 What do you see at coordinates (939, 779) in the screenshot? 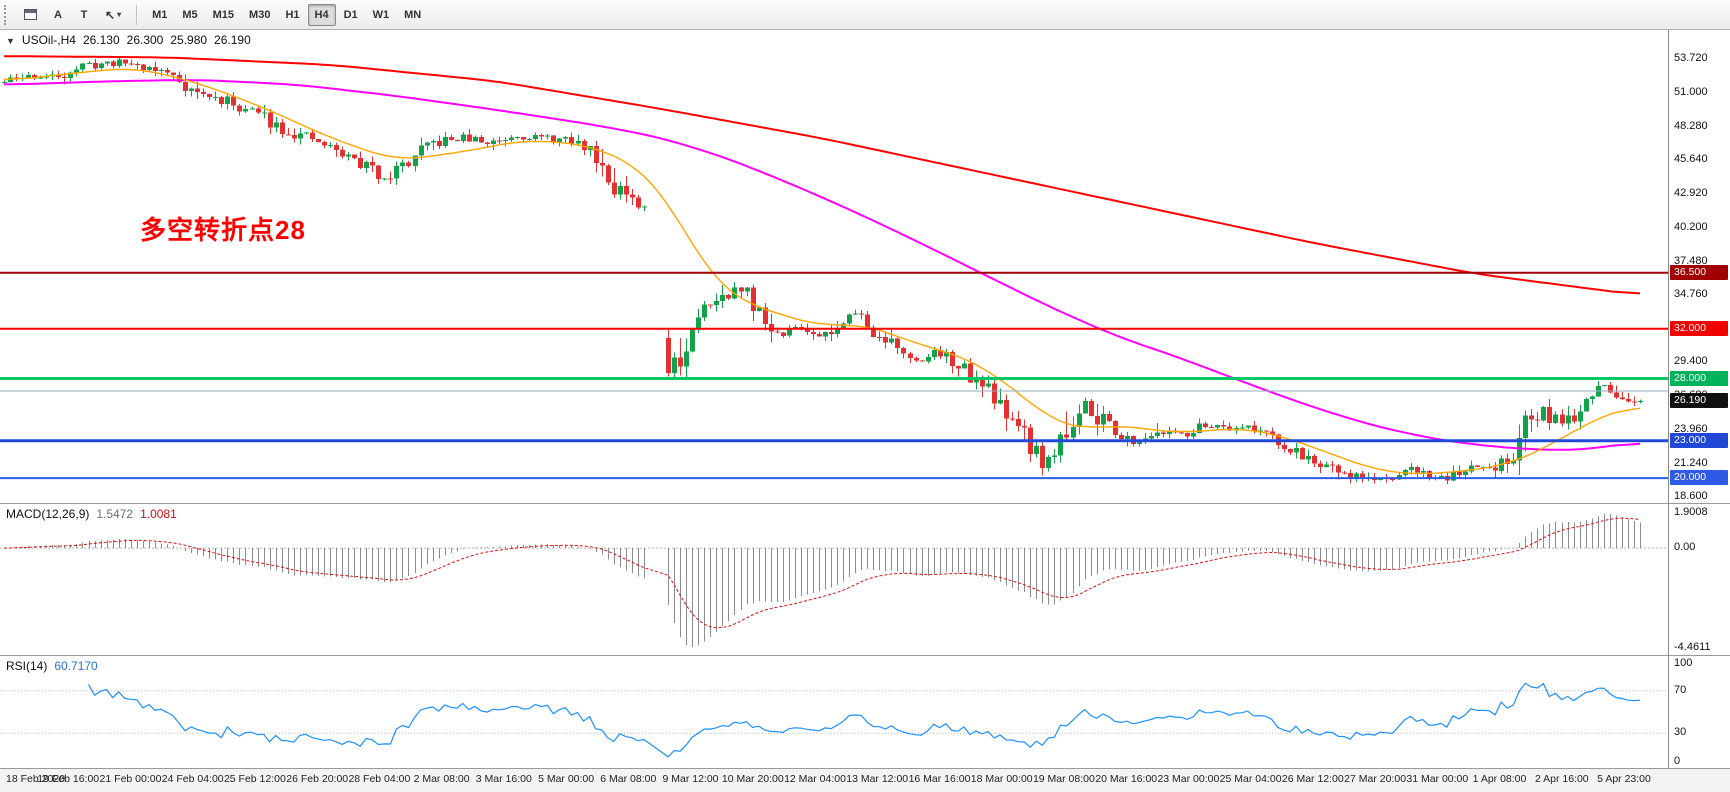
I see `time-axis-label: 16 Mar 16:00` at bounding box center [939, 779].